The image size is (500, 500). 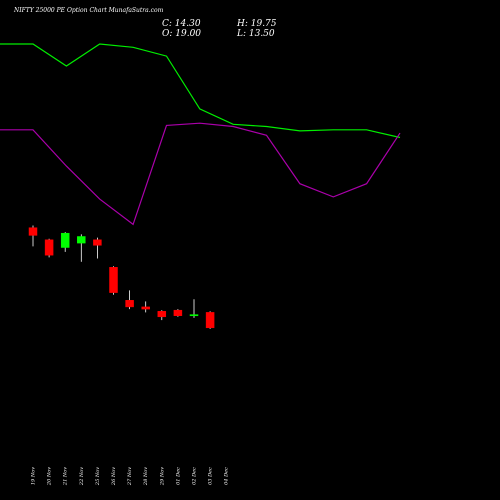 What do you see at coordinates (178, 476) in the screenshot?
I see `x-tick-label: 01 Dec` at bounding box center [178, 476].